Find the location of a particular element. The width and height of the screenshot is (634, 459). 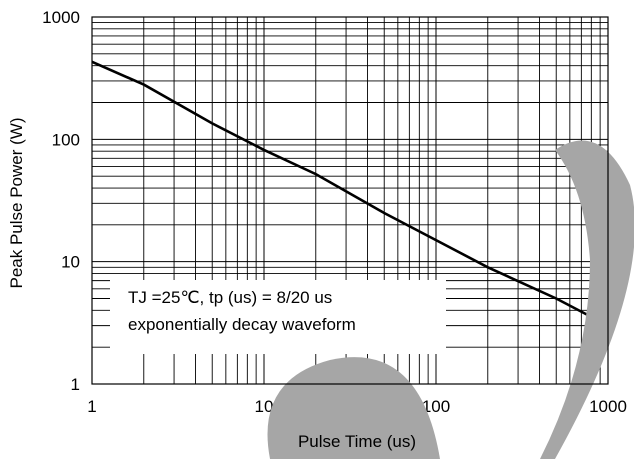

annotation-box is located at coordinates (278, 317).